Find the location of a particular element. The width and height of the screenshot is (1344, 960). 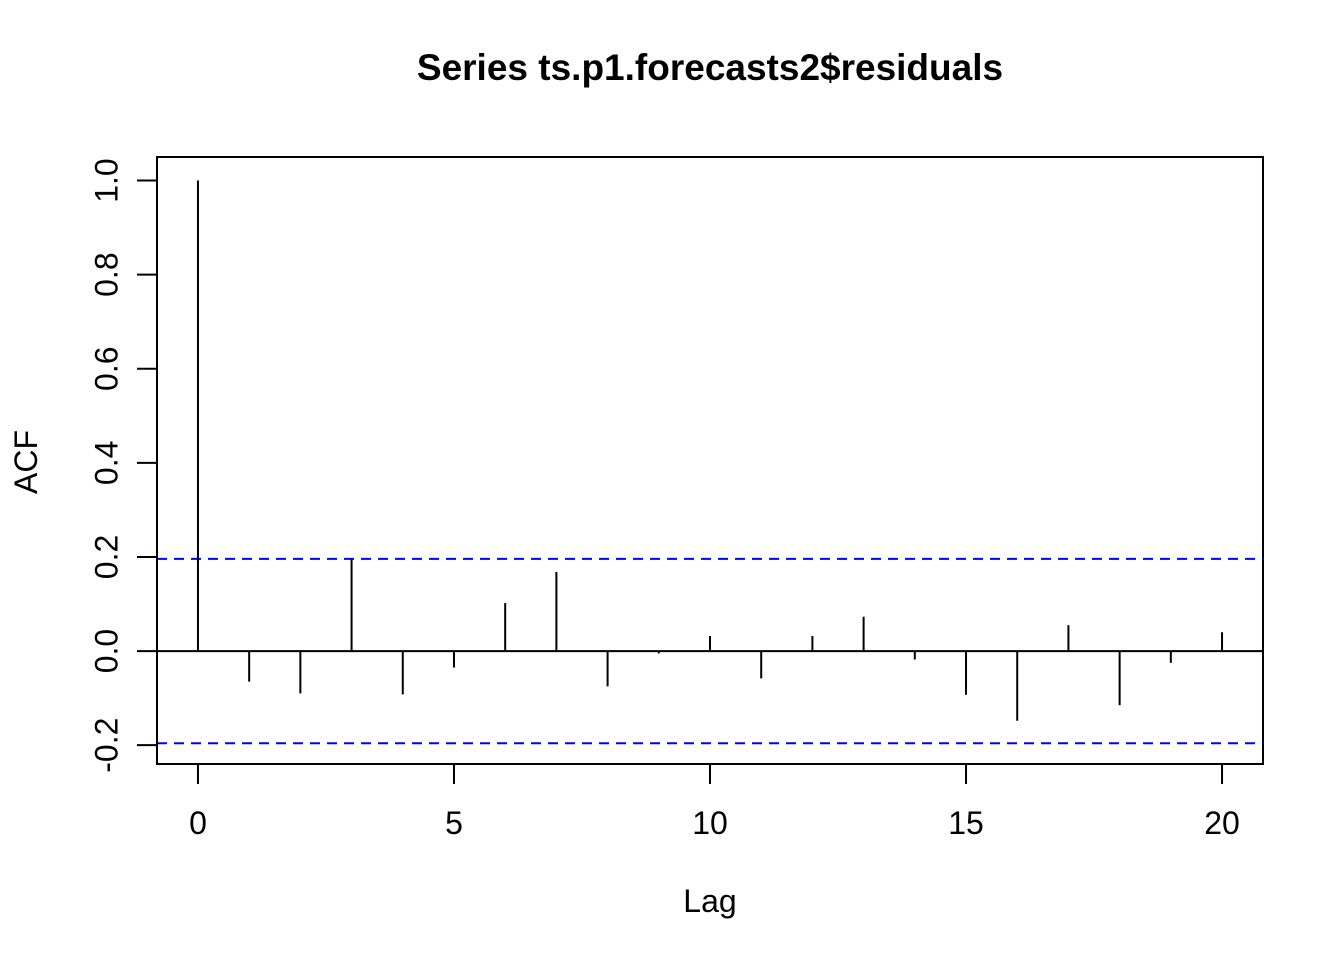

y-tick-label-0.2: 0.2 is located at coordinates (106, 557).